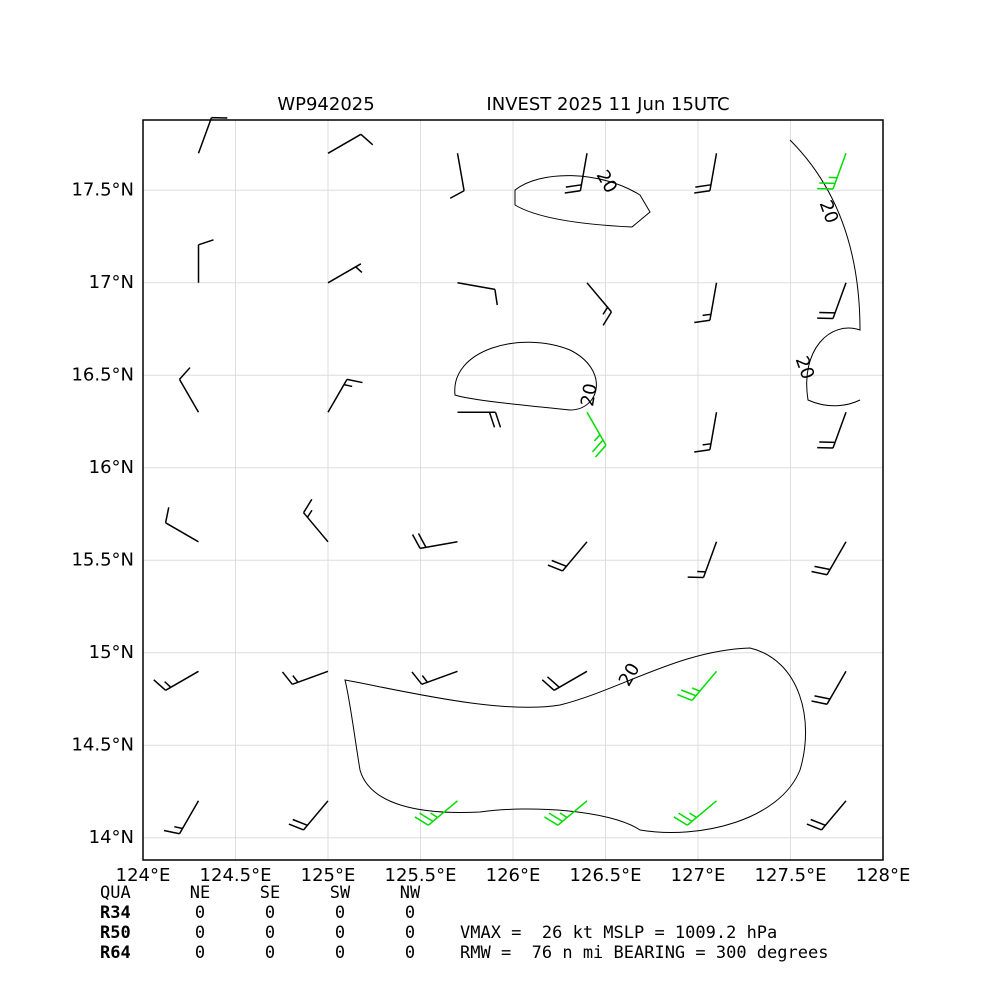 The width and height of the screenshot is (1000, 1004). Describe the element at coordinates (791, 875) in the screenshot. I see `x-tick-label: 127.5°E` at that location.